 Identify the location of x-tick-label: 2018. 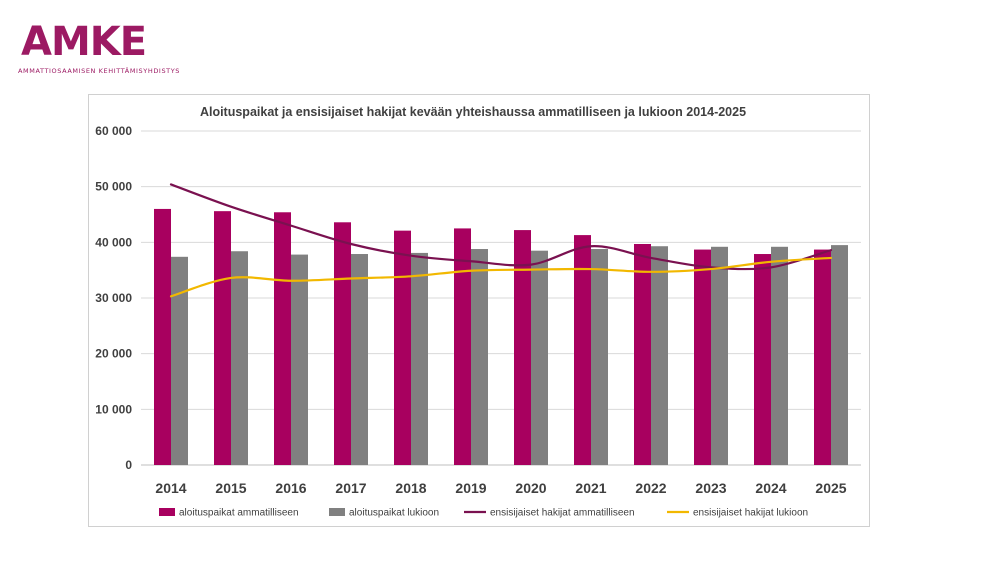
(410, 488).